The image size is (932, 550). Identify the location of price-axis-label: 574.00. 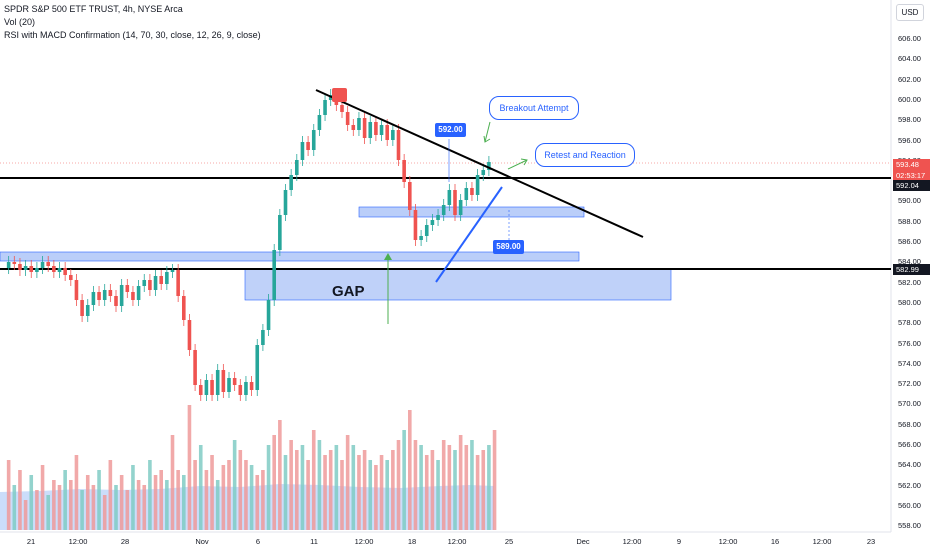
(909, 363).